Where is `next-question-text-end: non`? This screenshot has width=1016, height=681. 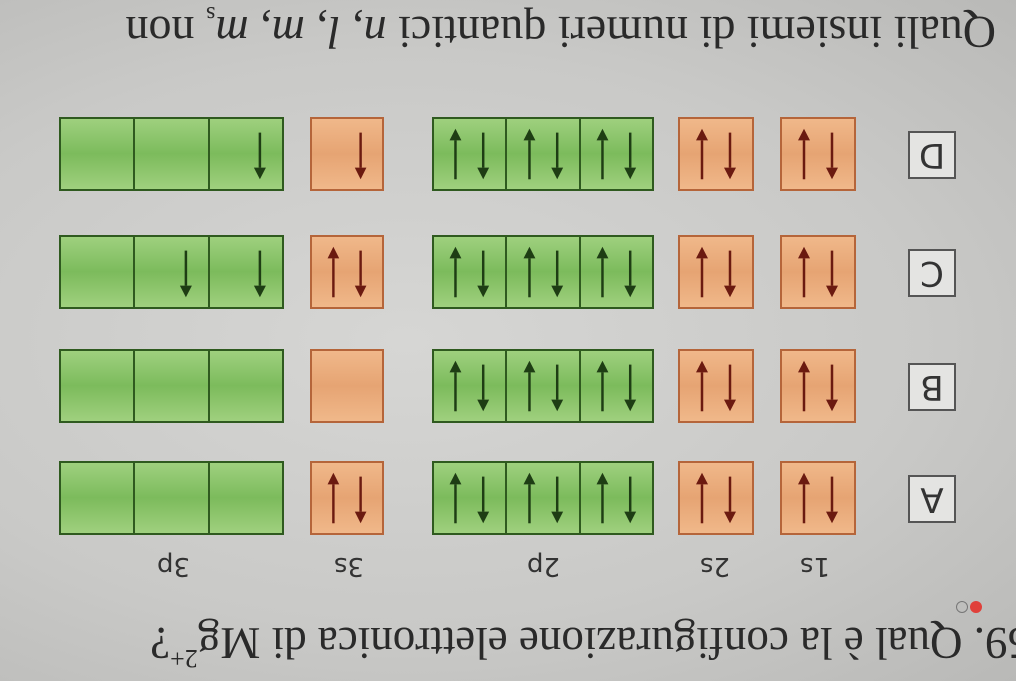
next-question-text-end: non is located at coordinates (166, 32).